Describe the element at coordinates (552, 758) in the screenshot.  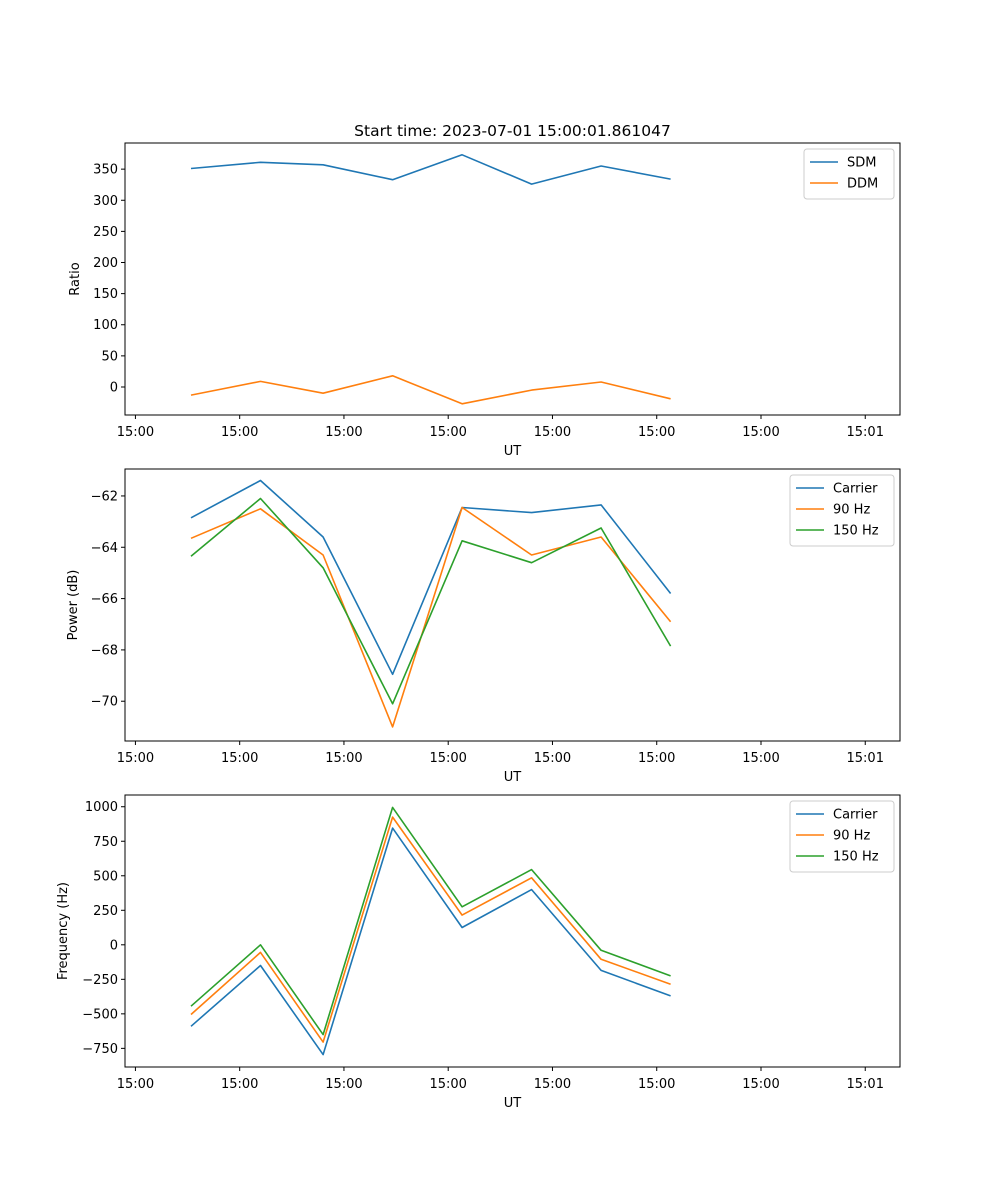
I see `chart-2-x-tick-label-5: 15:00` at that location.